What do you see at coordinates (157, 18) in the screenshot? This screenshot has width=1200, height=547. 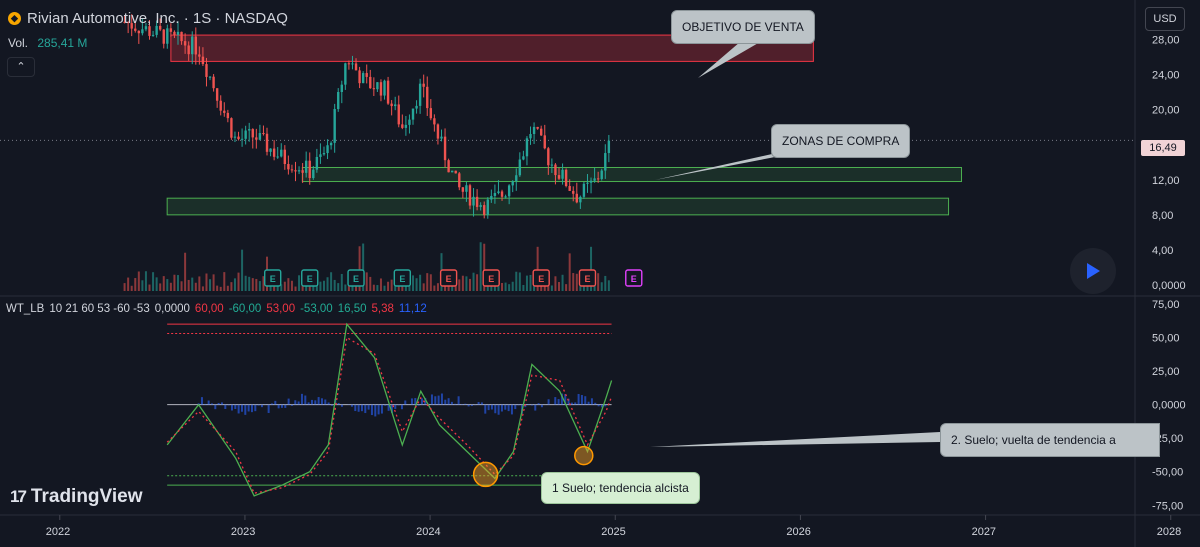 I see `symbol-title: Rivian Automotive, Inc. · 1S · NASDAQ` at bounding box center [157, 18].